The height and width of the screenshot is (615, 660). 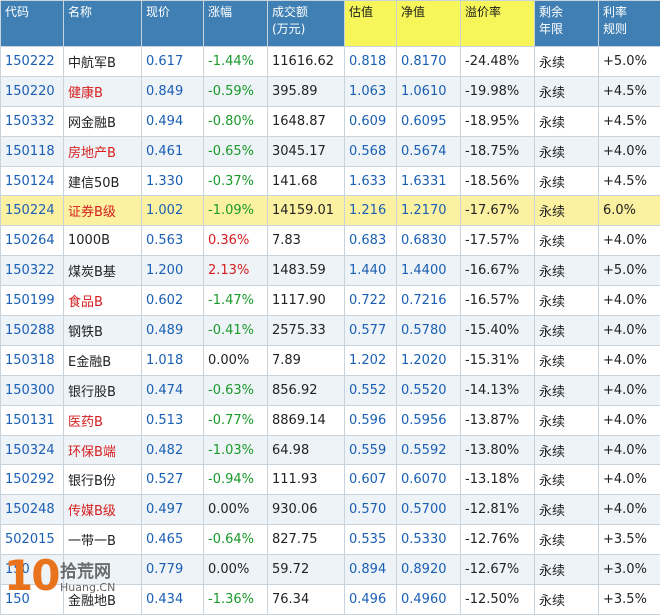 I want to click on cell-name: 环保B端, so click(x=103, y=450).